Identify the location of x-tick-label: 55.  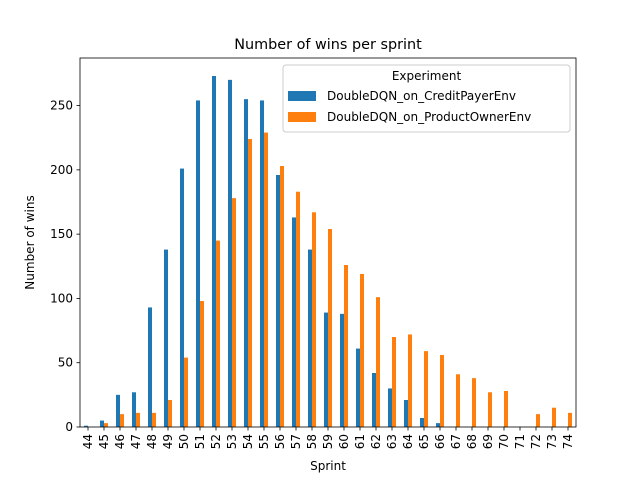
(264, 441).